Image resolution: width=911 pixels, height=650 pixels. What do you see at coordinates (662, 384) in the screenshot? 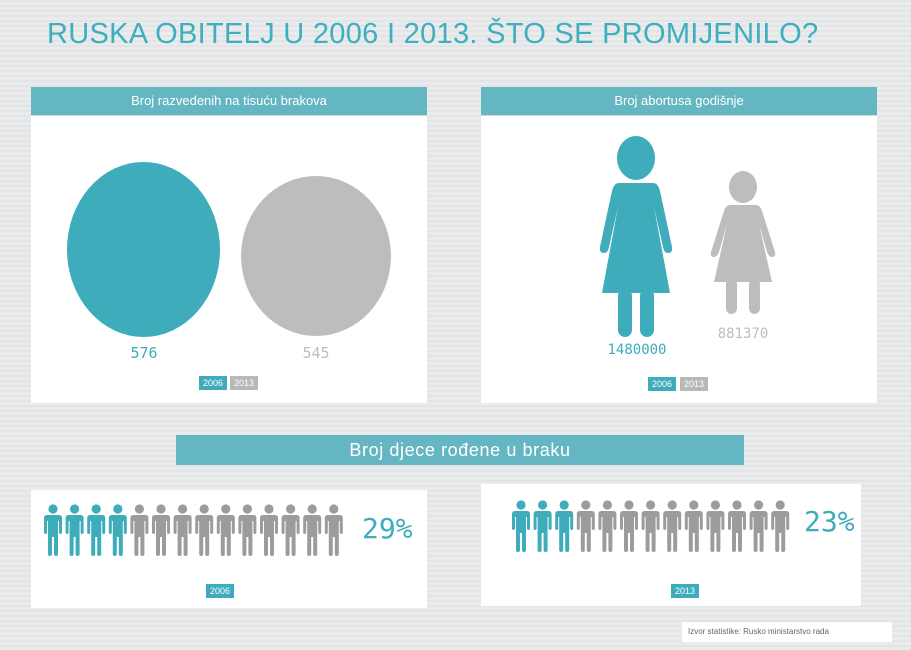
I see `abortion-legend-2006: 2006` at bounding box center [662, 384].